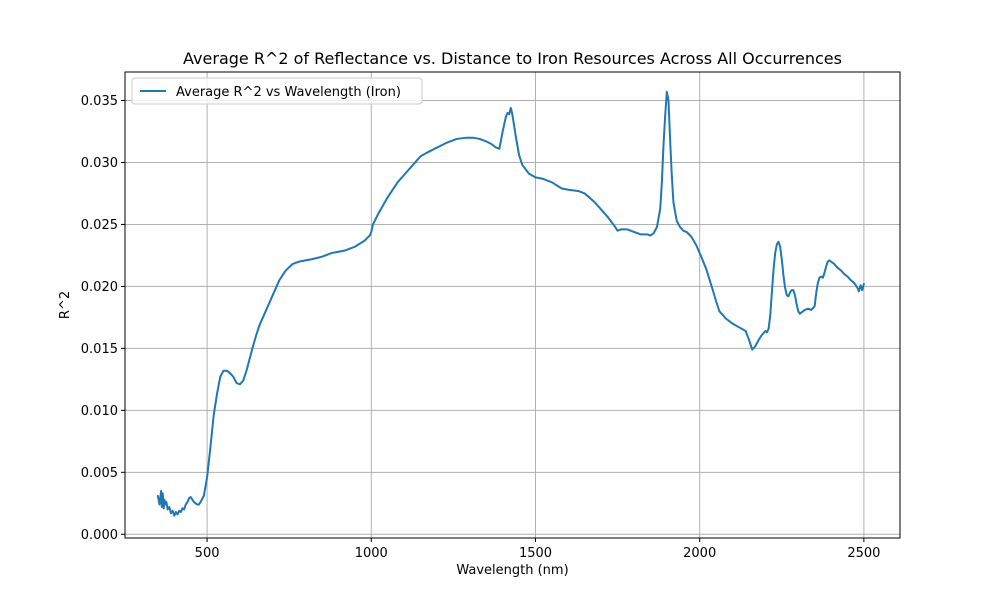 This screenshot has height=600, width=1000. Describe the element at coordinates (99, 225) in the screenshot. I see `y-tick-label: 0.025` at that location.